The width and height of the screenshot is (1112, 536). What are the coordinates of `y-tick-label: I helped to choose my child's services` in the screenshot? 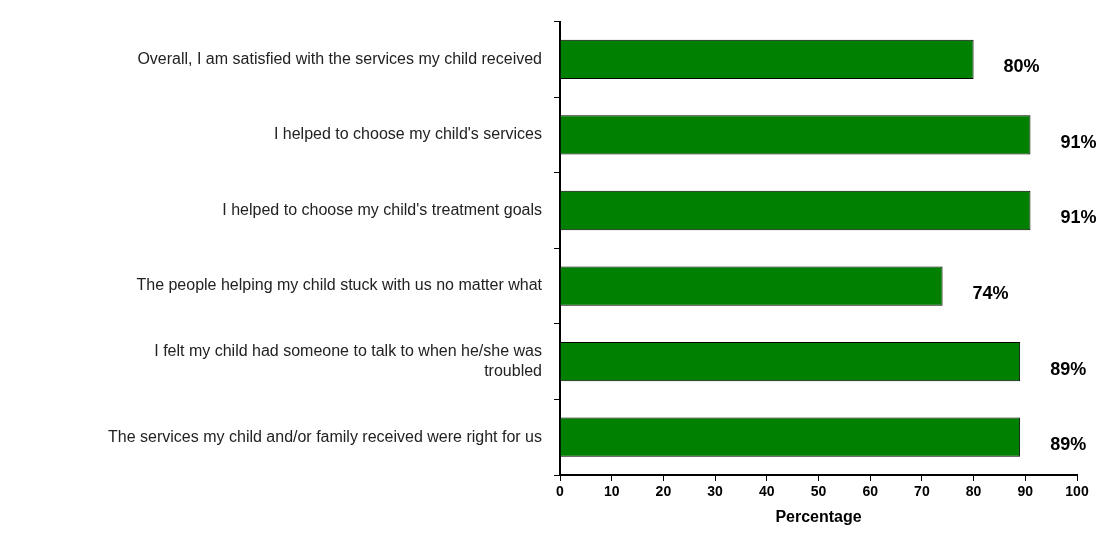 It's located at (407, 134).